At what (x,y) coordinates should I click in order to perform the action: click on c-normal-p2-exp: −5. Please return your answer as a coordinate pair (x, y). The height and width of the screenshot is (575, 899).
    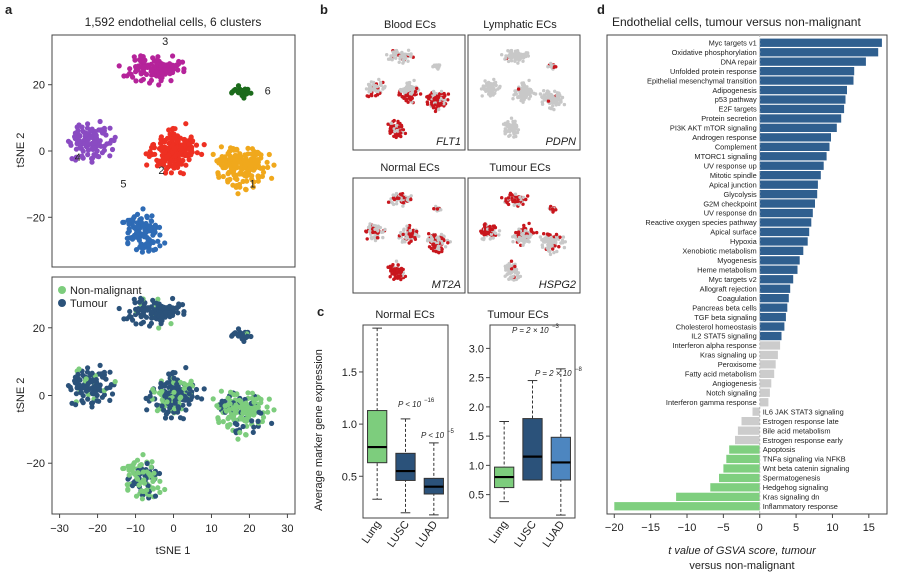
    Looking at the image, I should click on (451, 432).